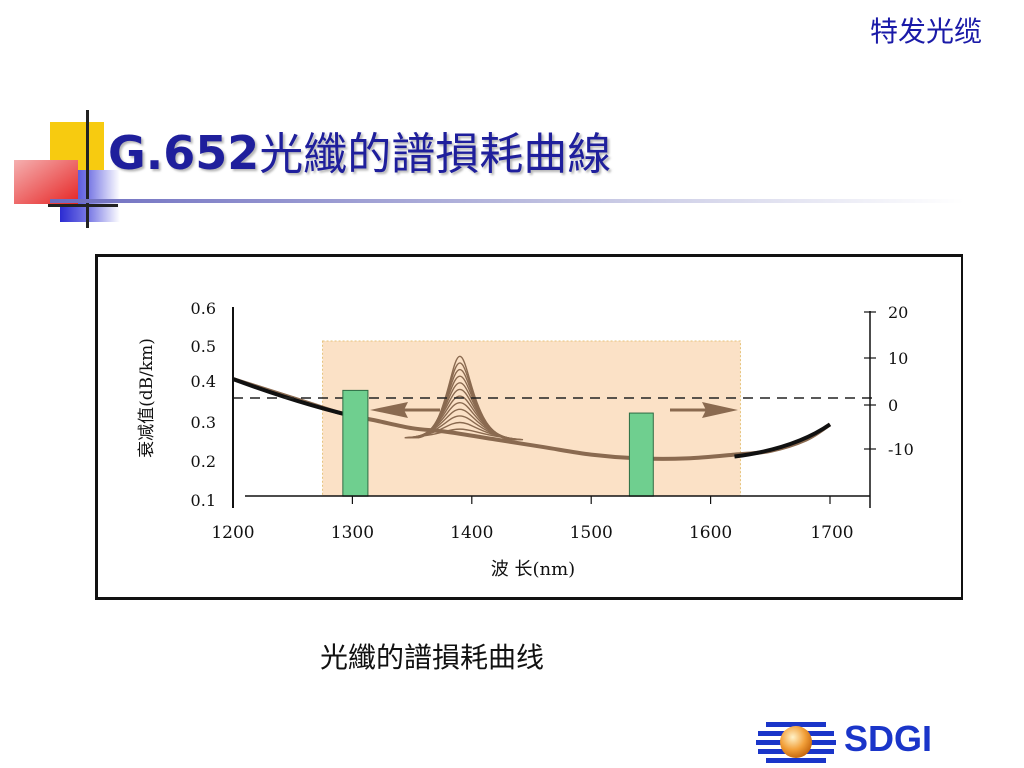  I want to click on y-tick-label: 0.5, so click(203, 346).